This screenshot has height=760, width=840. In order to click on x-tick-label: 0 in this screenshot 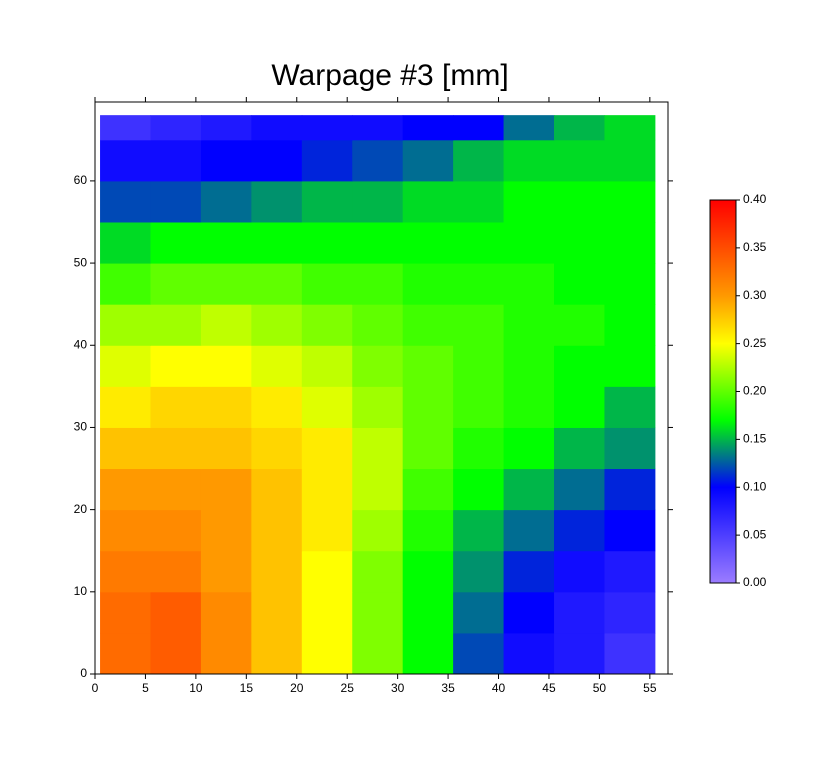, I will do `click(95, 688)`.